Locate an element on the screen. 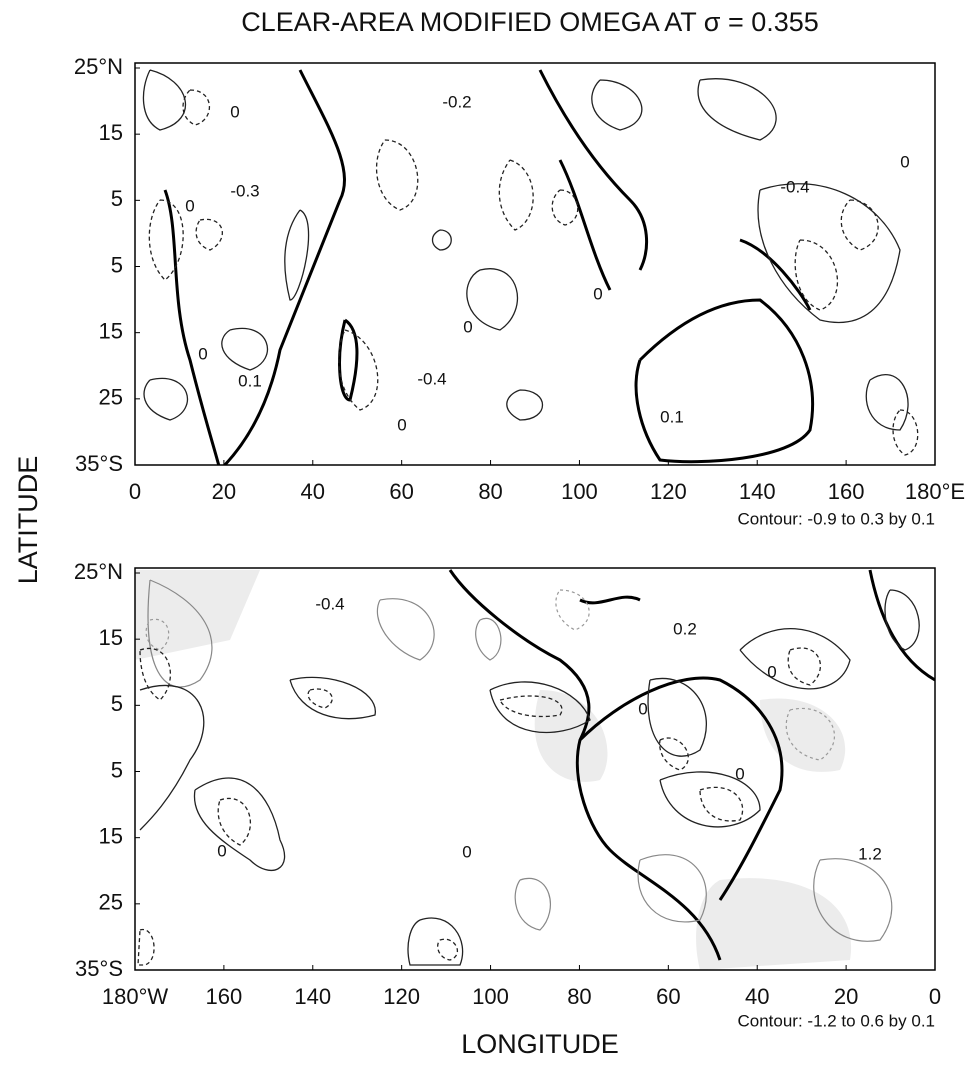  x-axis-label: LONGITUDE is located at coordinates (540, 1044).